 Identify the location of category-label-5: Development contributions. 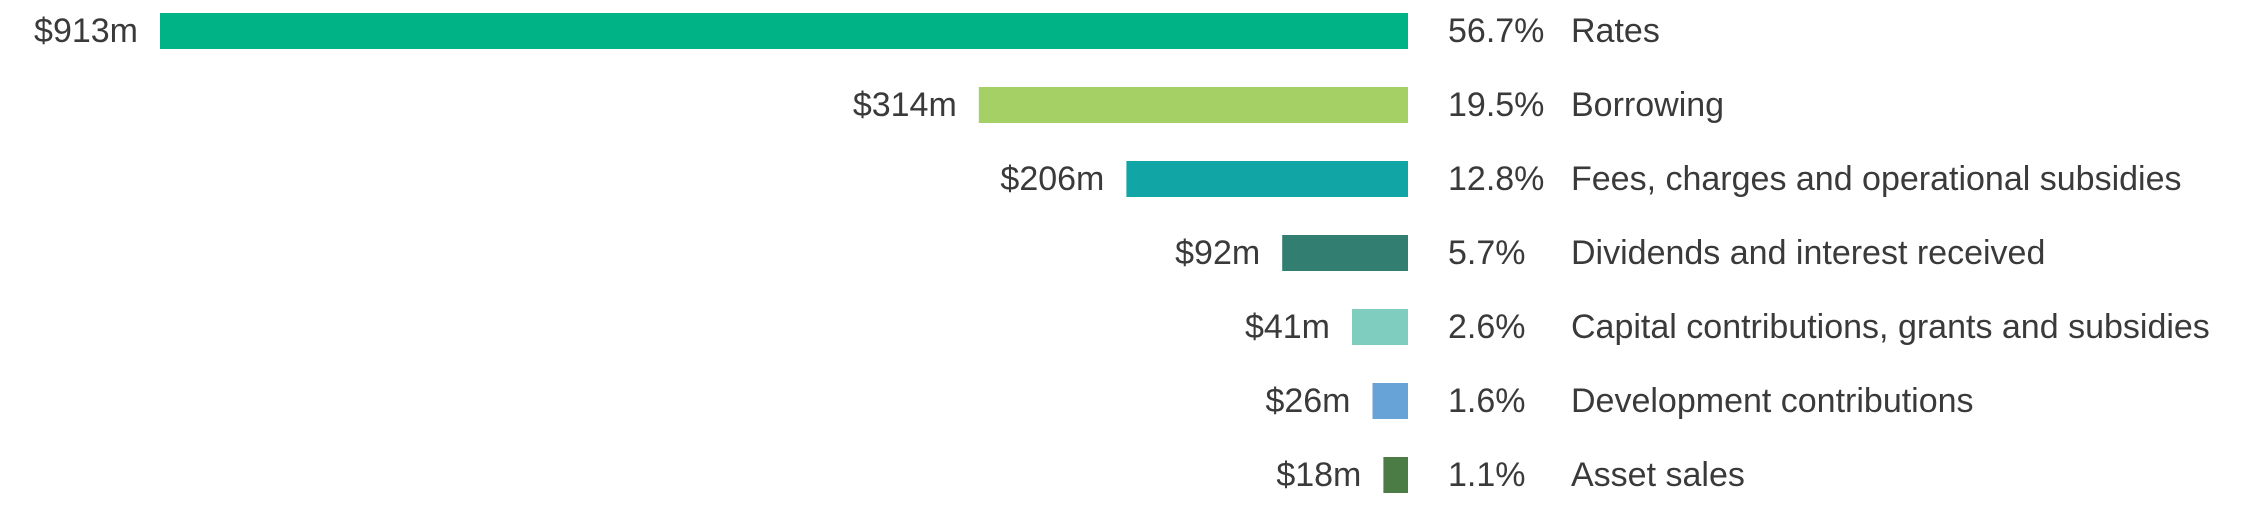
(1772, 401).